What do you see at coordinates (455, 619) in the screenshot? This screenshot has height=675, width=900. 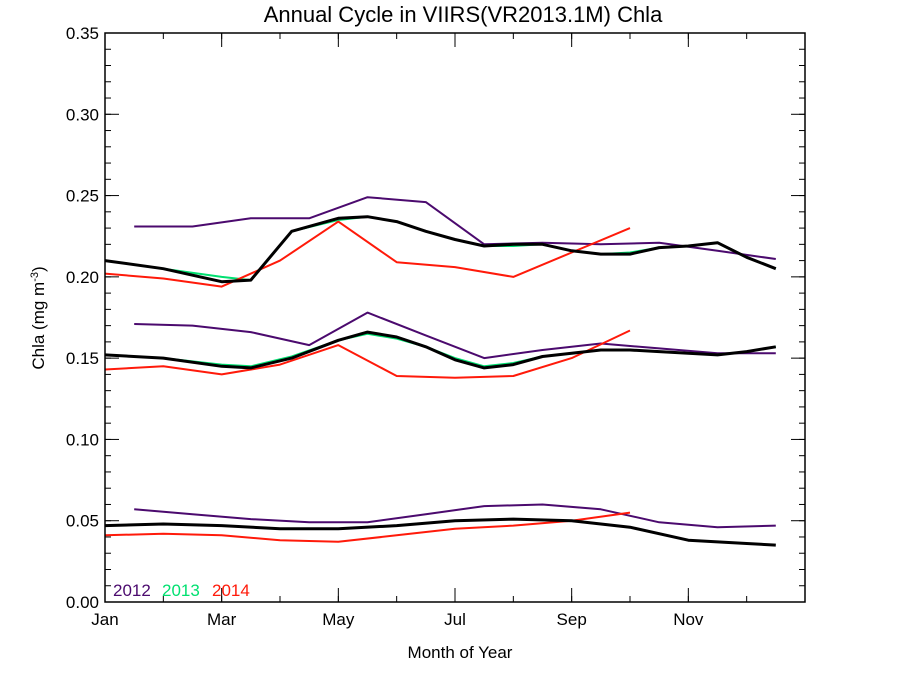 I see `x-tick-label: Jul` at bounding box center [455, 619].